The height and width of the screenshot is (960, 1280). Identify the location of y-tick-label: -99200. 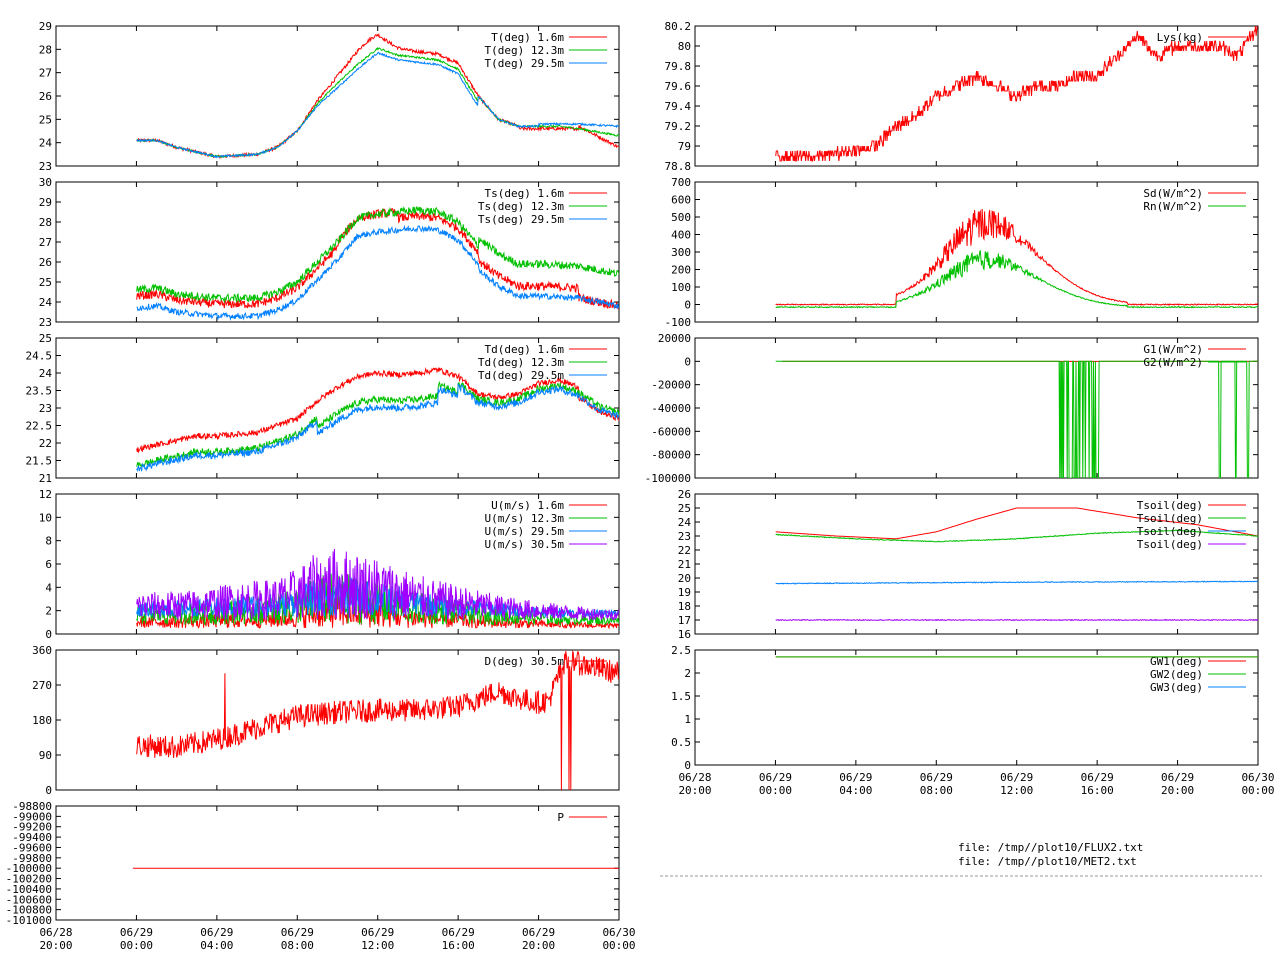
(32, 827).